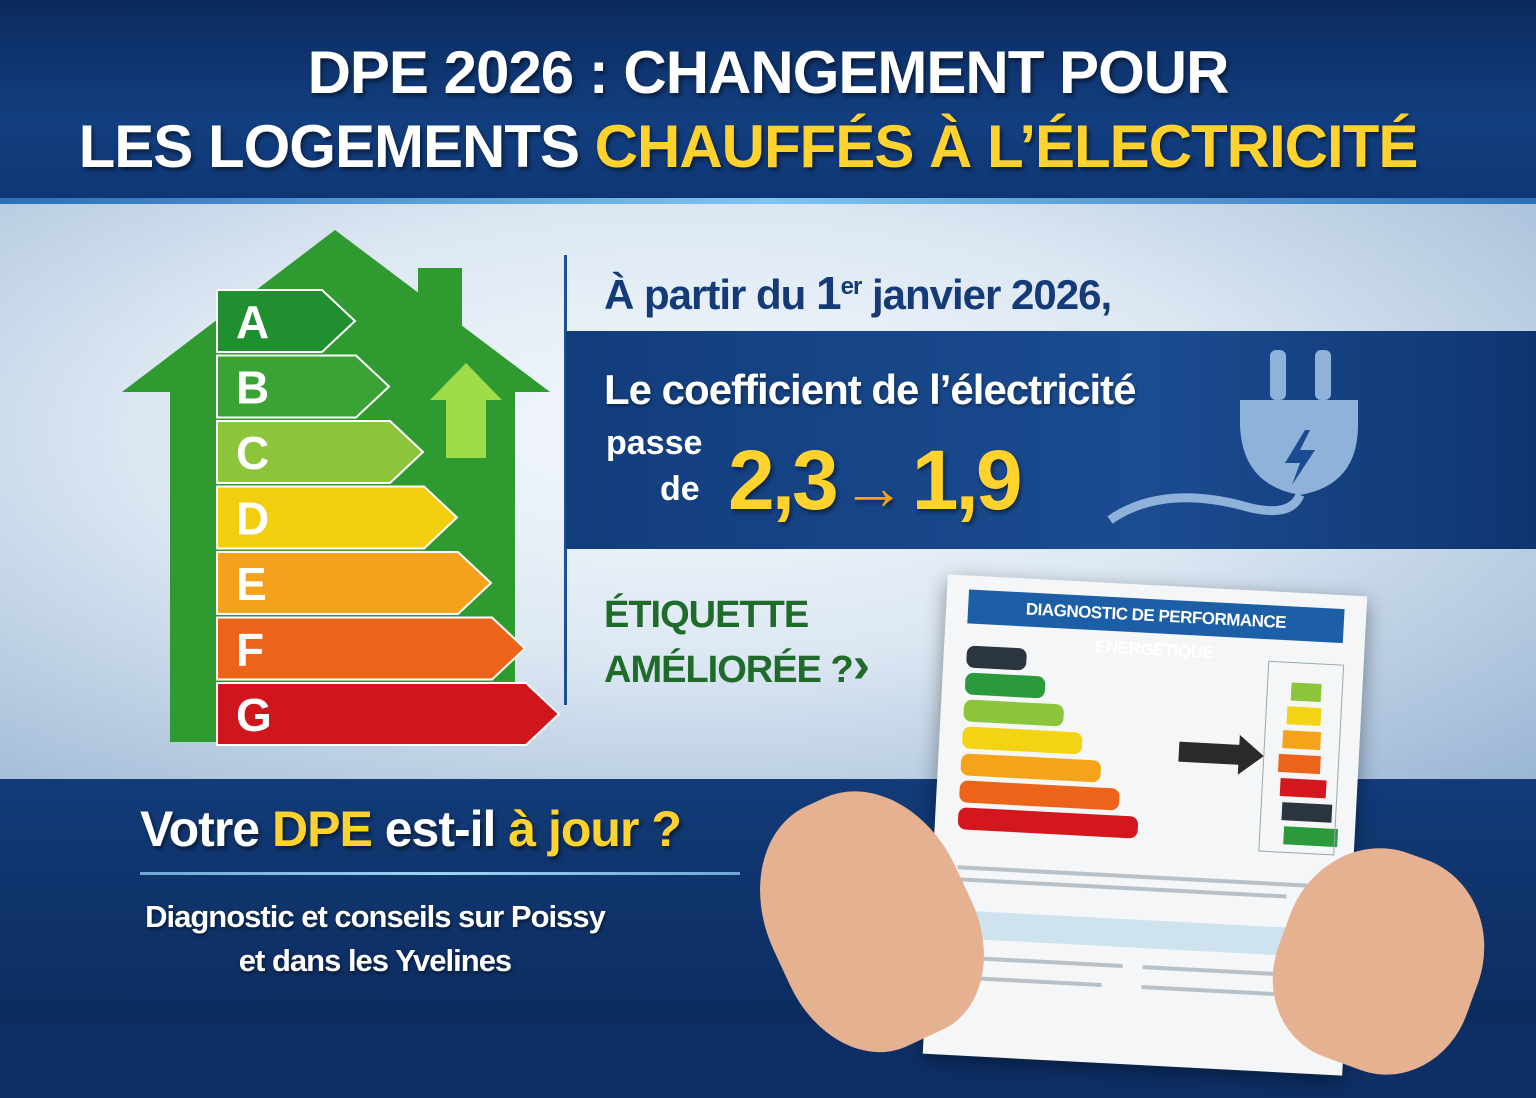  Describe the element at coordinates (466, 410) in the screenshot. I see `arrow-up-icon` at that location.